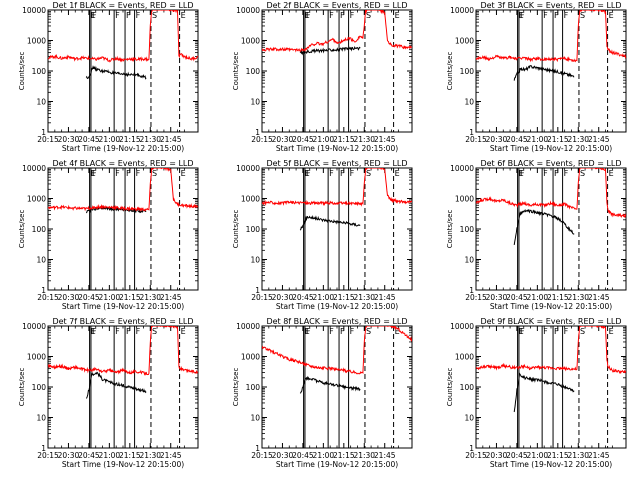 Image resolution: width=640 pixels, height=480 pixels. I want to click on panel-title: Det 7f BLACK = Events, RED = LLD, so click(122, 321).